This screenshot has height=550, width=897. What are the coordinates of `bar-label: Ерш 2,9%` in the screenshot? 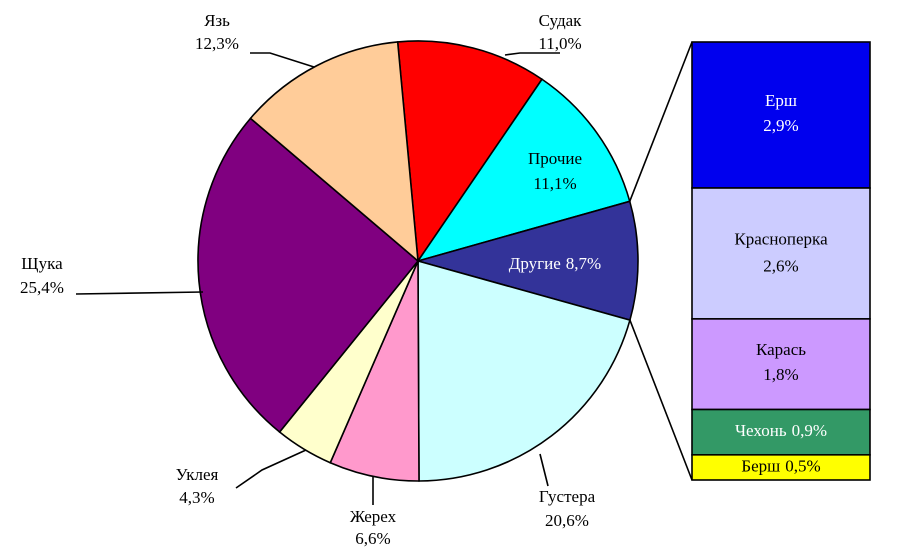 It's located at (780, 113).